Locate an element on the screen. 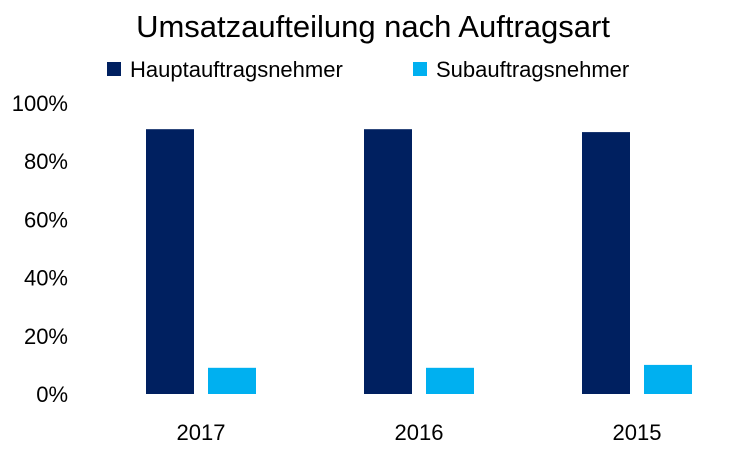  legend-item-hauptauftragsnehmer: Hauptauftragsnehmer is located at coordinates (225, 69).